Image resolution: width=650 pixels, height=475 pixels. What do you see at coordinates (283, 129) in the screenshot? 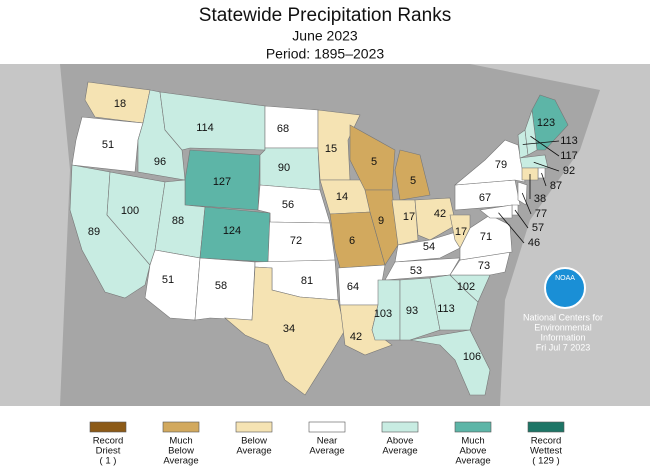
I see `state-rank: 68` at bounding box center [283, 129].